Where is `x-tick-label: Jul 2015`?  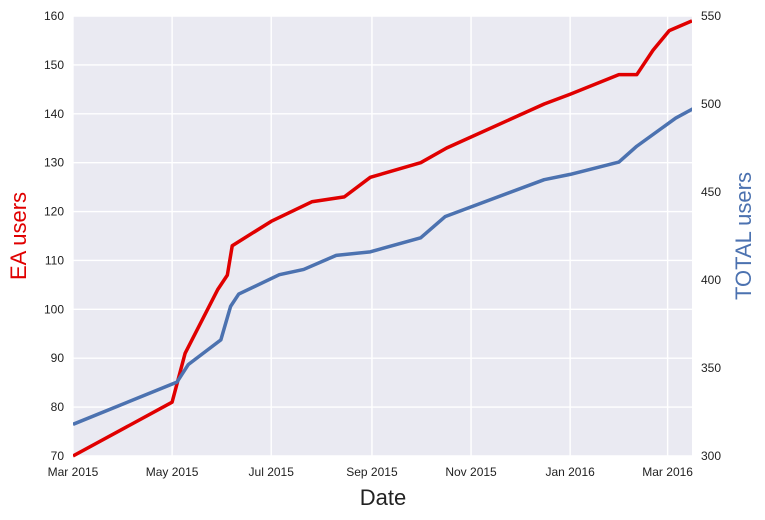
x-tick-label: Jul 2015 is located at coordinates (272, 472).